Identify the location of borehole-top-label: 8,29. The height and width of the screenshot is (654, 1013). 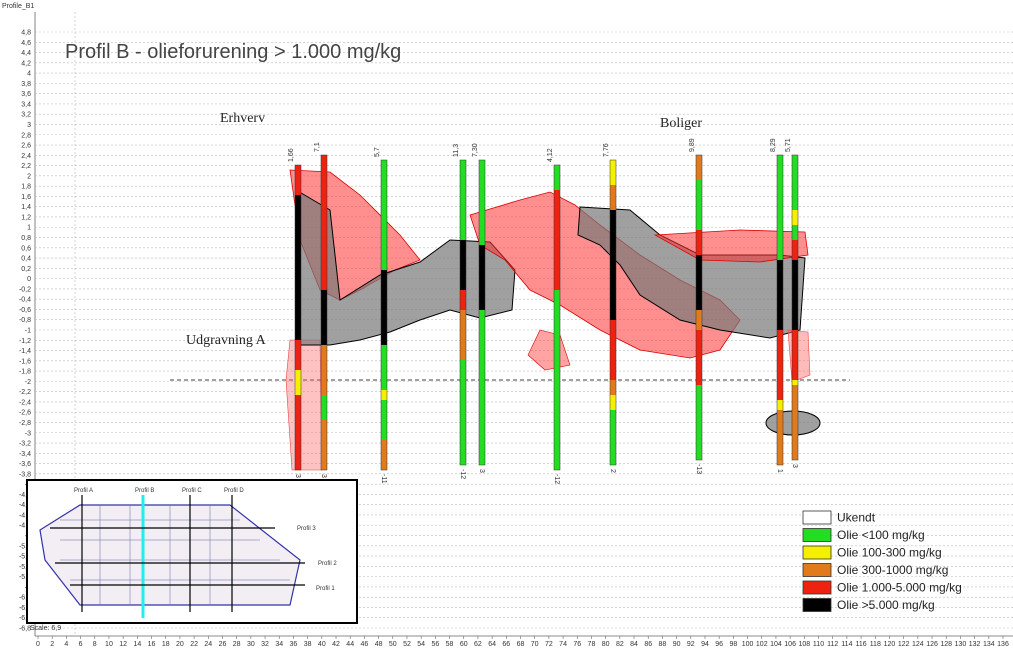
(773, 145).